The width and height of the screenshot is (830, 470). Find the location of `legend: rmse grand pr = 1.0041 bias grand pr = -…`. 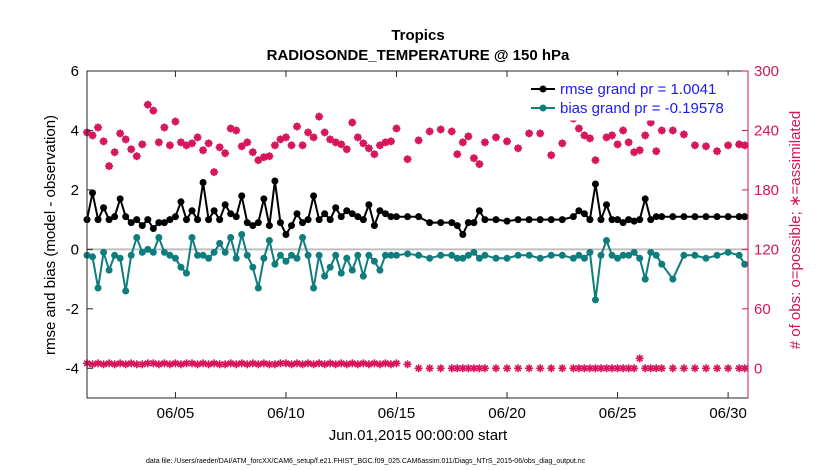

legend: rmse grand pr = 1.0041 bias grand pr = -… is located at coordinates (636, 98).